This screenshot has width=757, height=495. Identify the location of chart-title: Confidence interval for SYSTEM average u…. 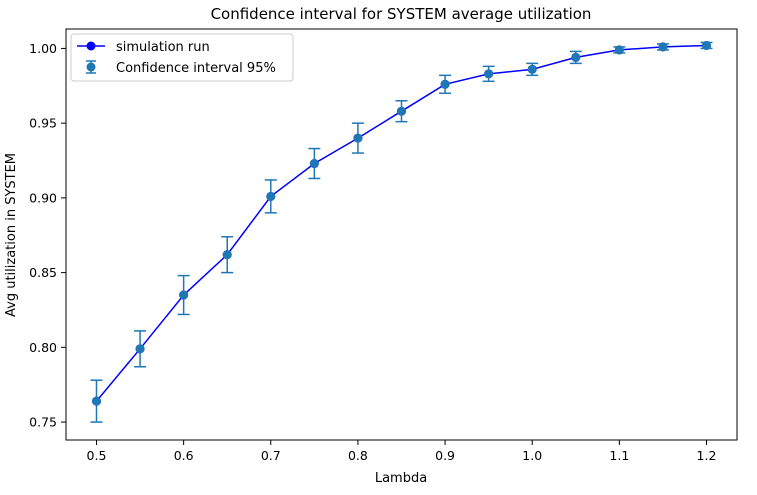
(401, 14).